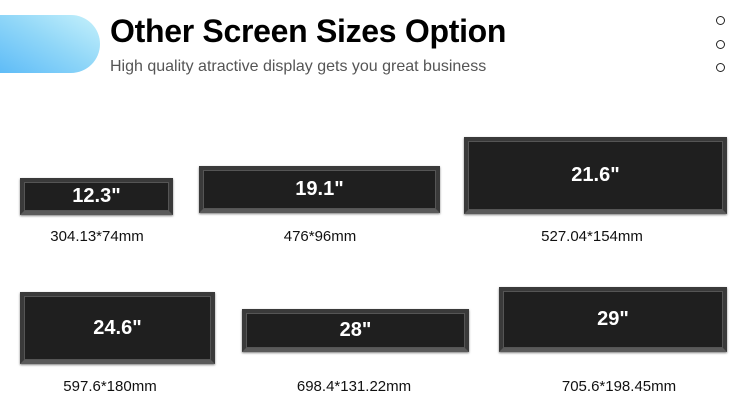 This screenshot has width=750, height=420. What do you see at coordinates (354, 386) in the screenshot?
I see `screen-dimensions: 698.4*131.22mm` at bounding box center [354, 386].